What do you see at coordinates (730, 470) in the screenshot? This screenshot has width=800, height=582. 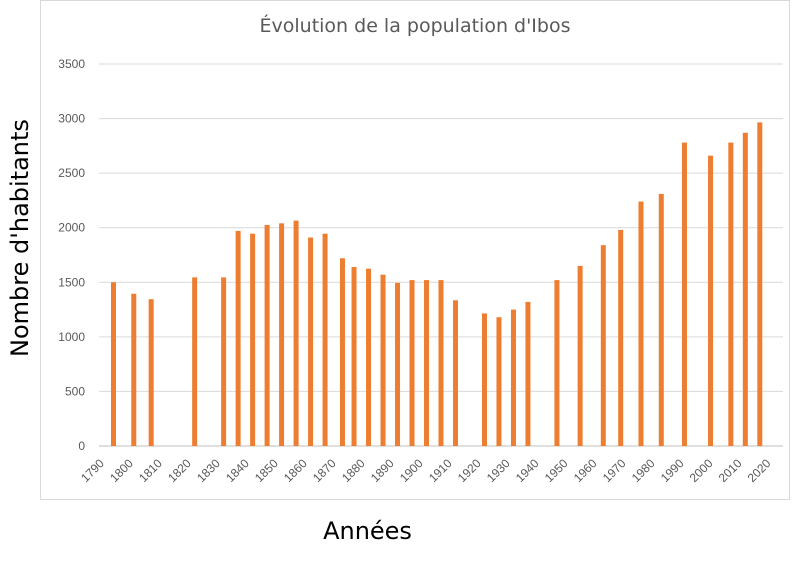 I see `x-tick-label: 2010` at bounding box center [730, 470].